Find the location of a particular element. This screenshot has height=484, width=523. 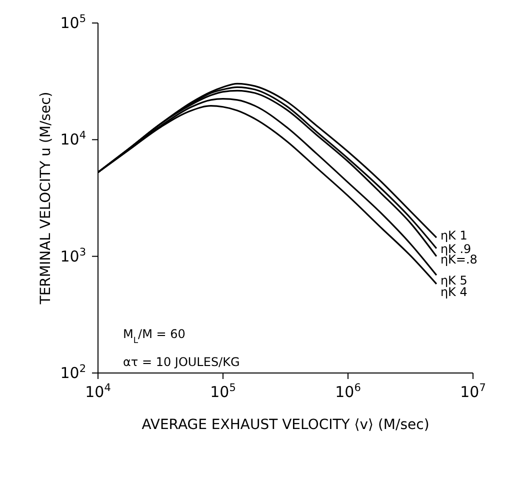

y-tick-label: 10$^{3}$ is located at coordinates (73, 256).